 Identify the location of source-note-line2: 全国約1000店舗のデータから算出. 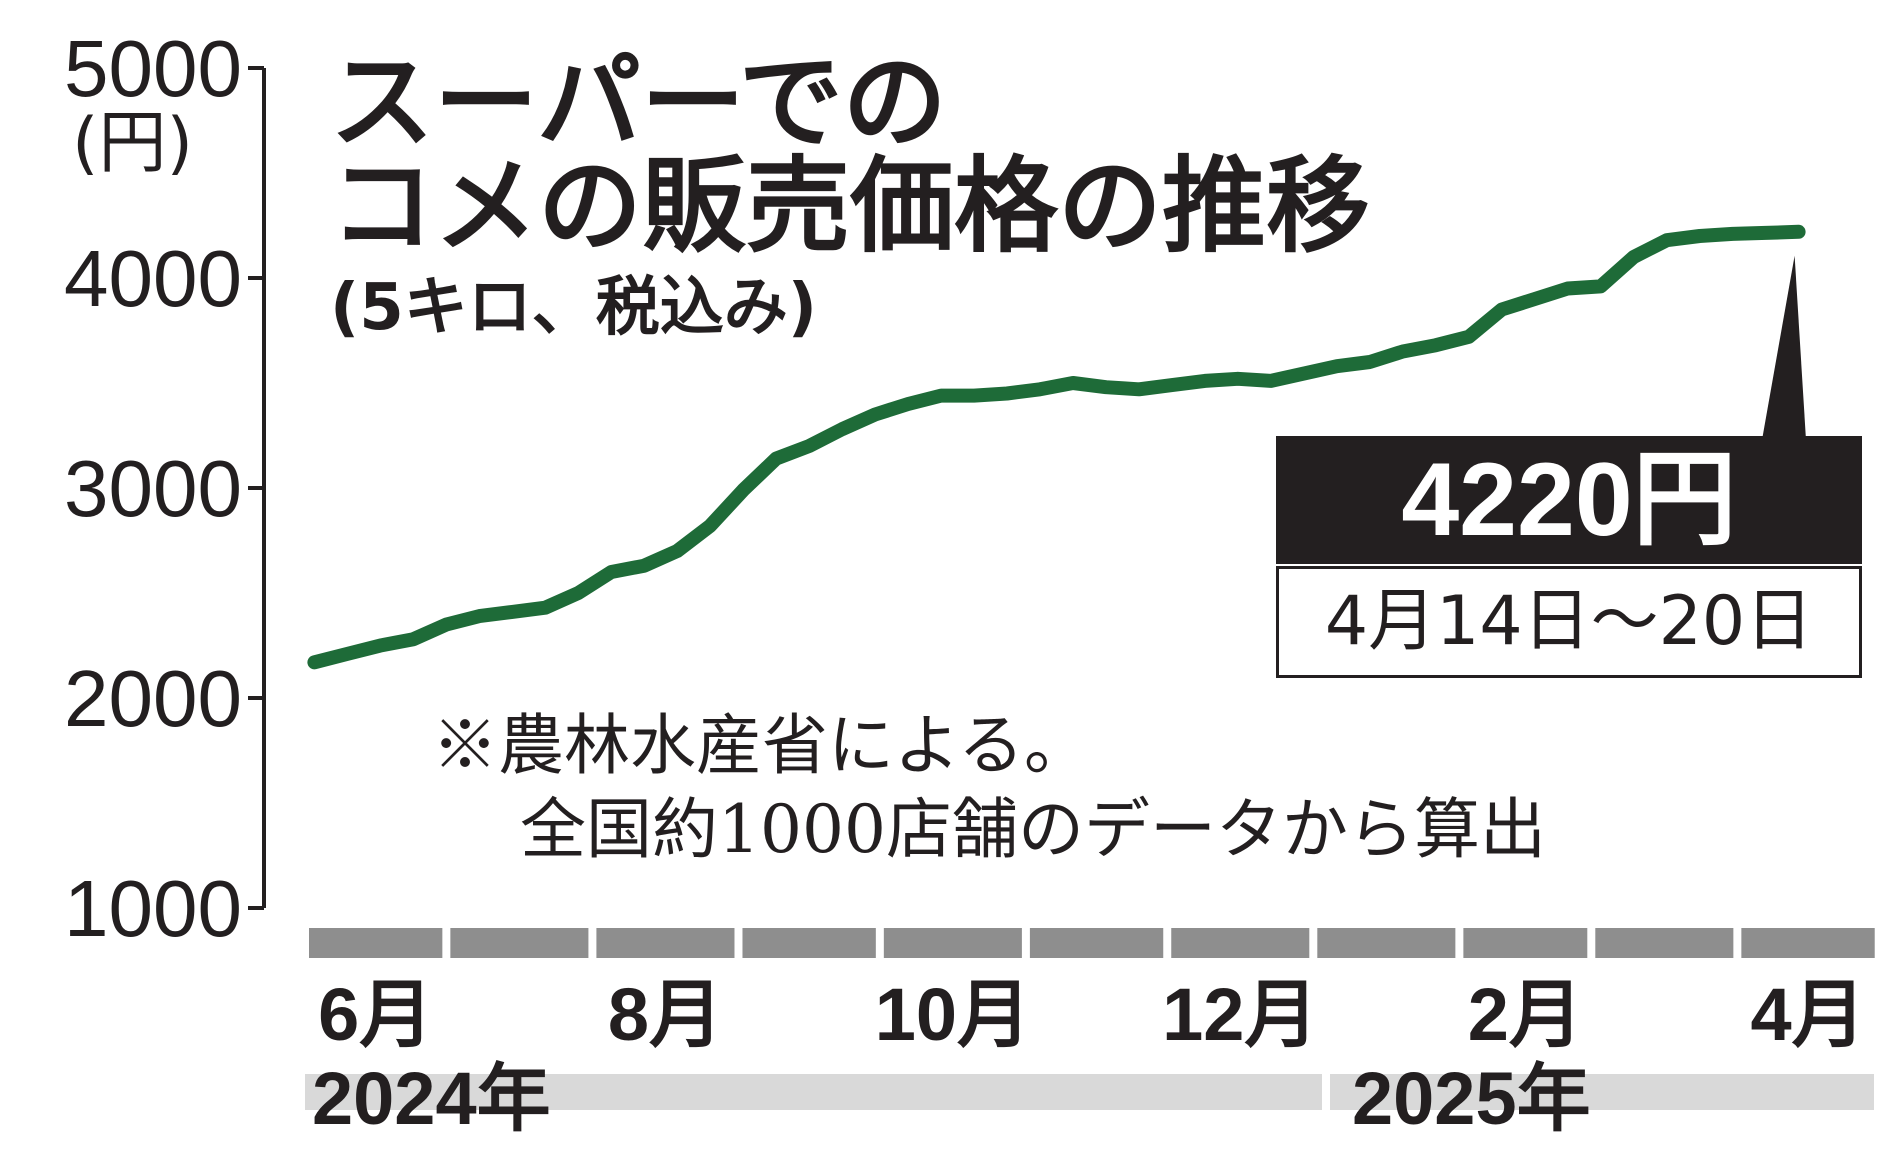
(1033, 829).